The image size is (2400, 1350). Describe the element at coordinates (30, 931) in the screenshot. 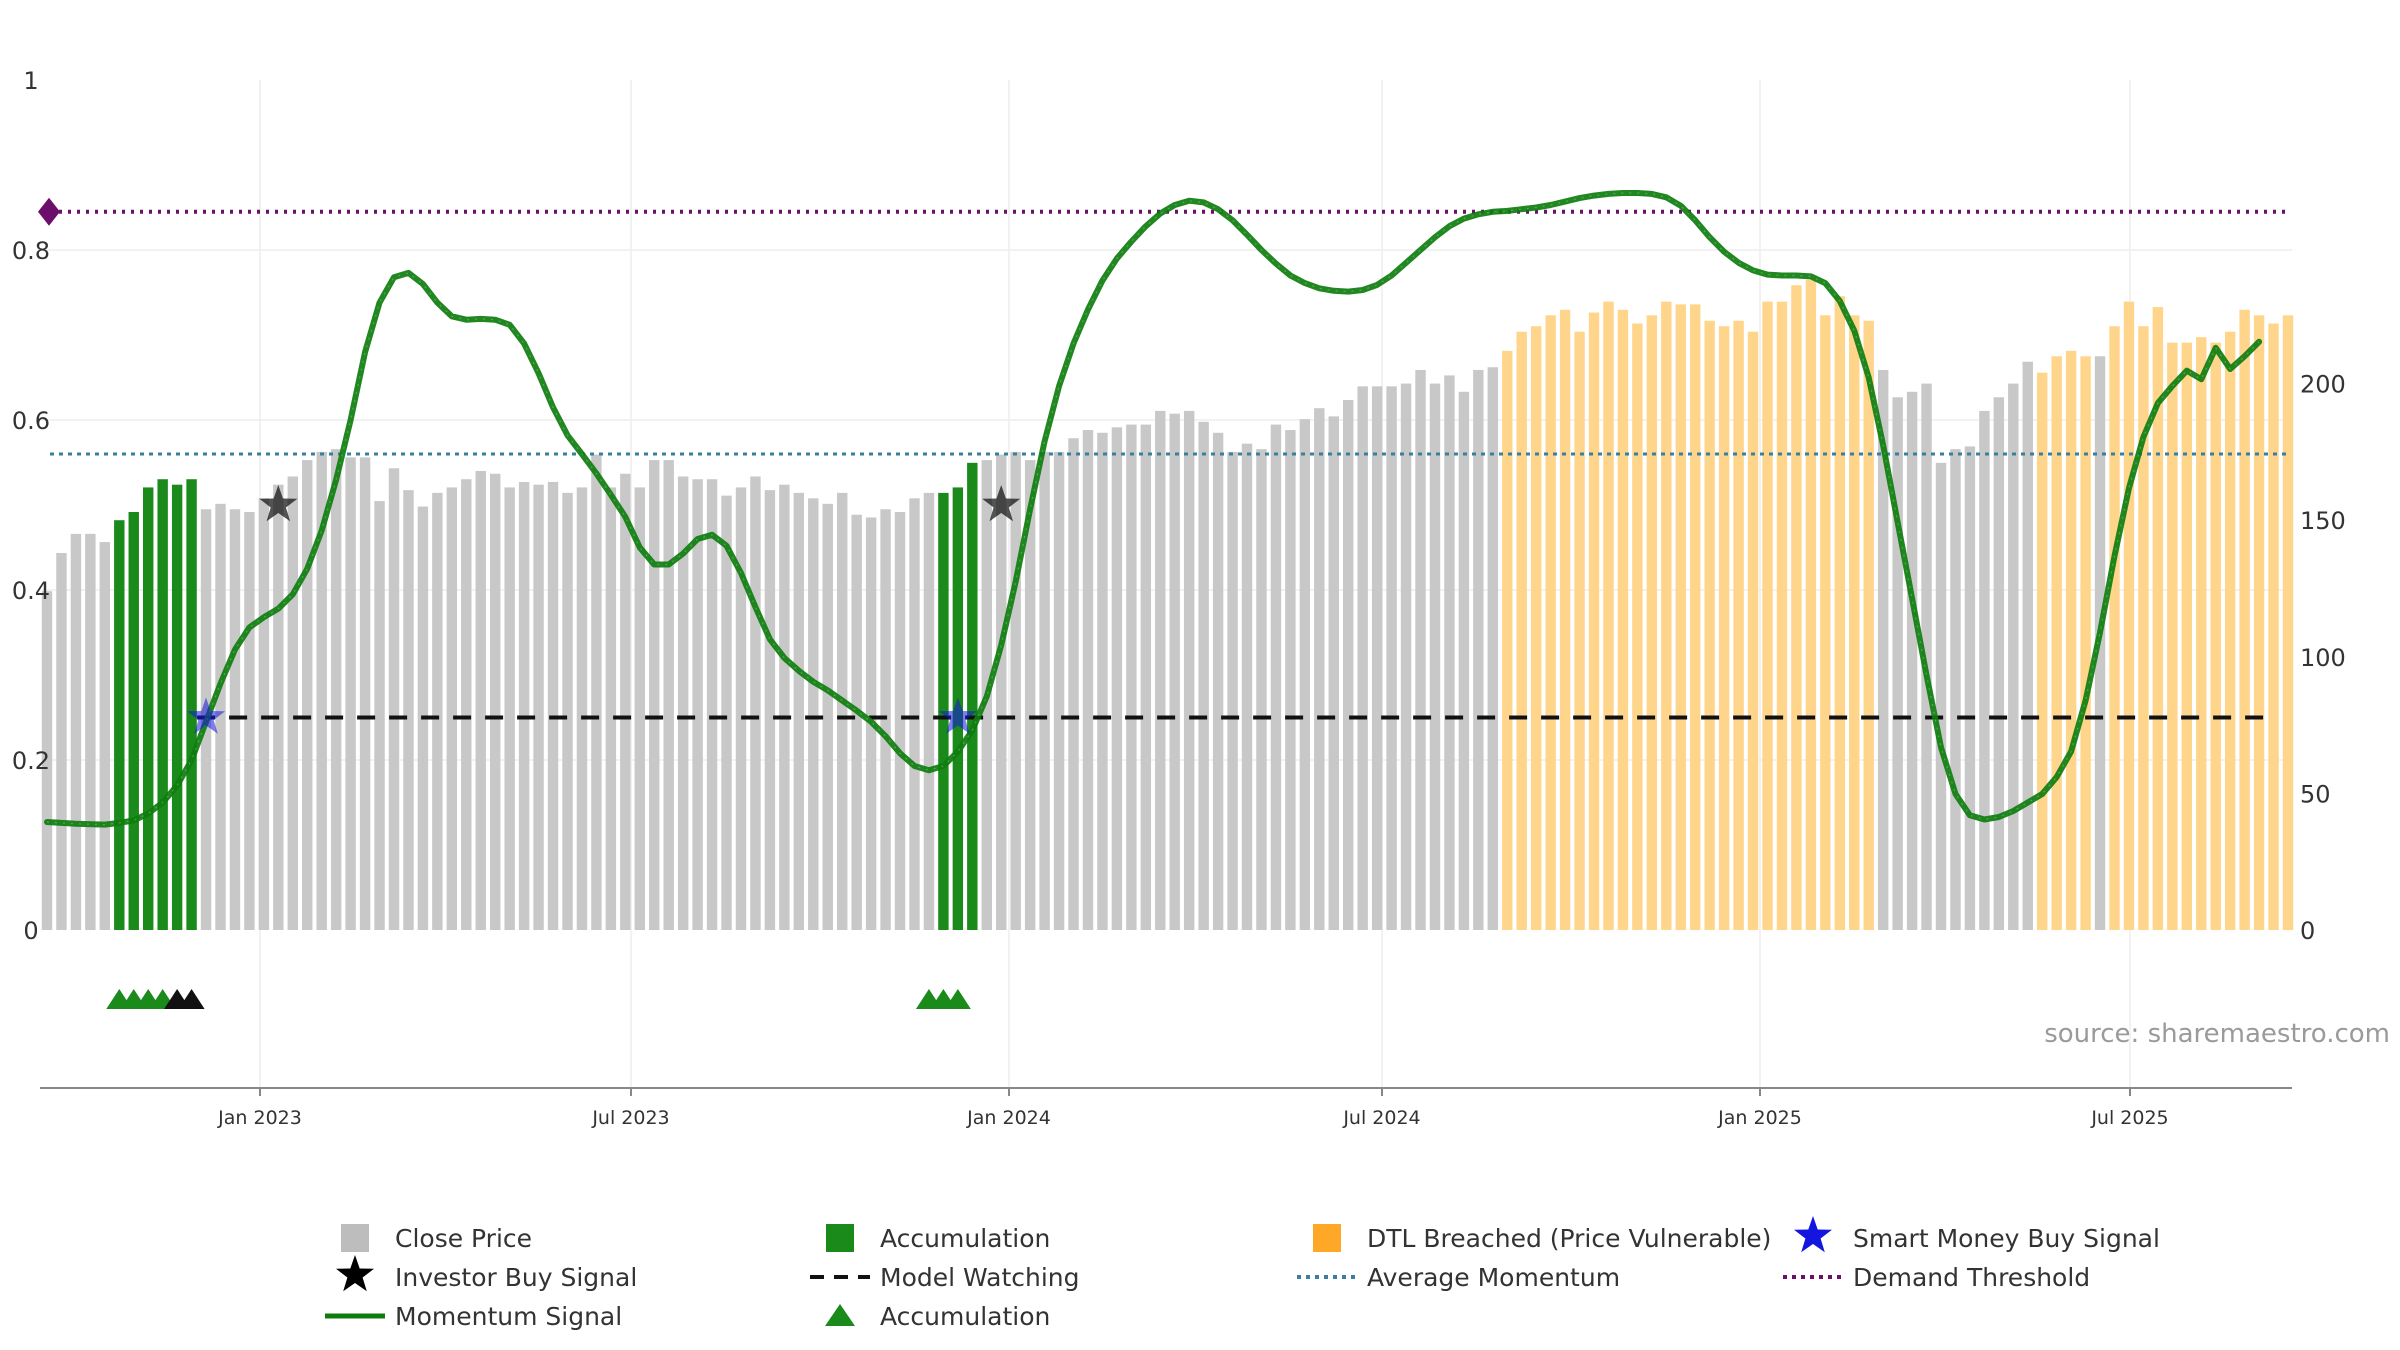

I see `y-left-tick-label: 0` at that location.